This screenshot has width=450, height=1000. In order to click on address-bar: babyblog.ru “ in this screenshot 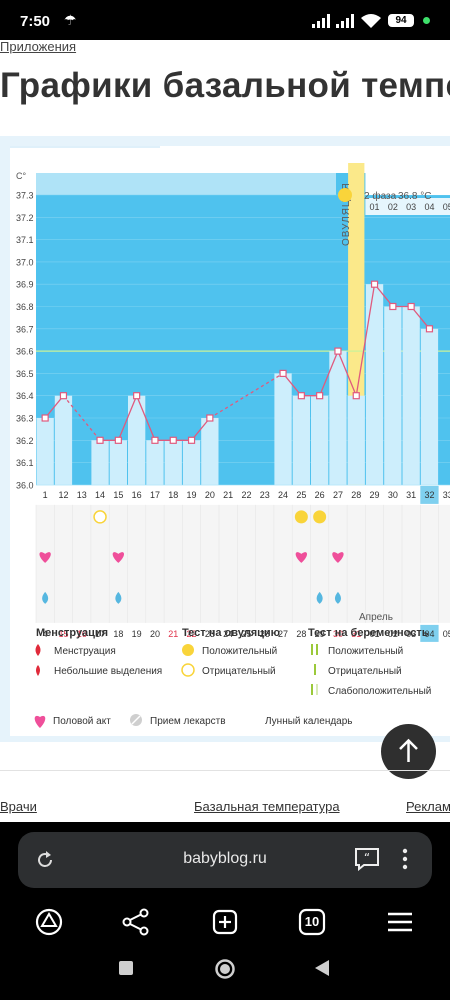, I will do `click(225, 860)`.